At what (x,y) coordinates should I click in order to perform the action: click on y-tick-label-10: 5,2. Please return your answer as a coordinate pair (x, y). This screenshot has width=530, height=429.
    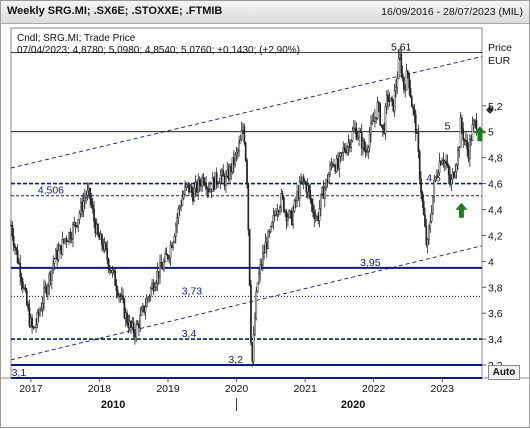
    Looking at the image, I should click on (495, 107).